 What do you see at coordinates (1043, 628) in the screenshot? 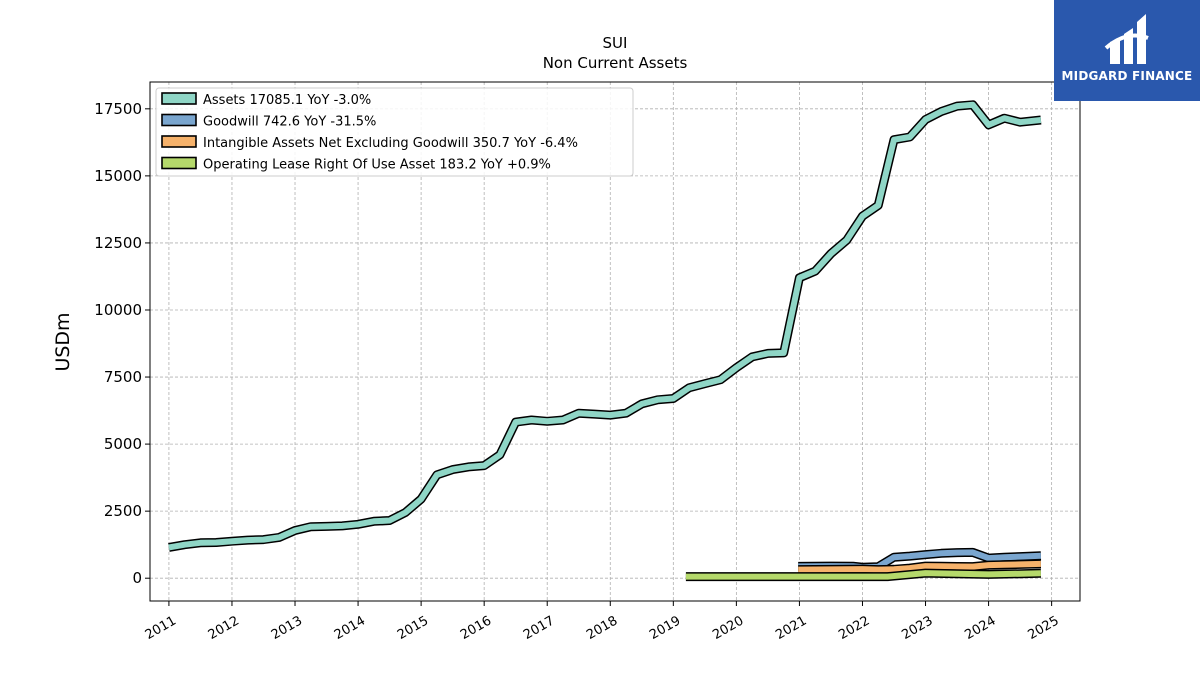
I see `x-tick-label: 2025` at bounding box center [1043, 628].